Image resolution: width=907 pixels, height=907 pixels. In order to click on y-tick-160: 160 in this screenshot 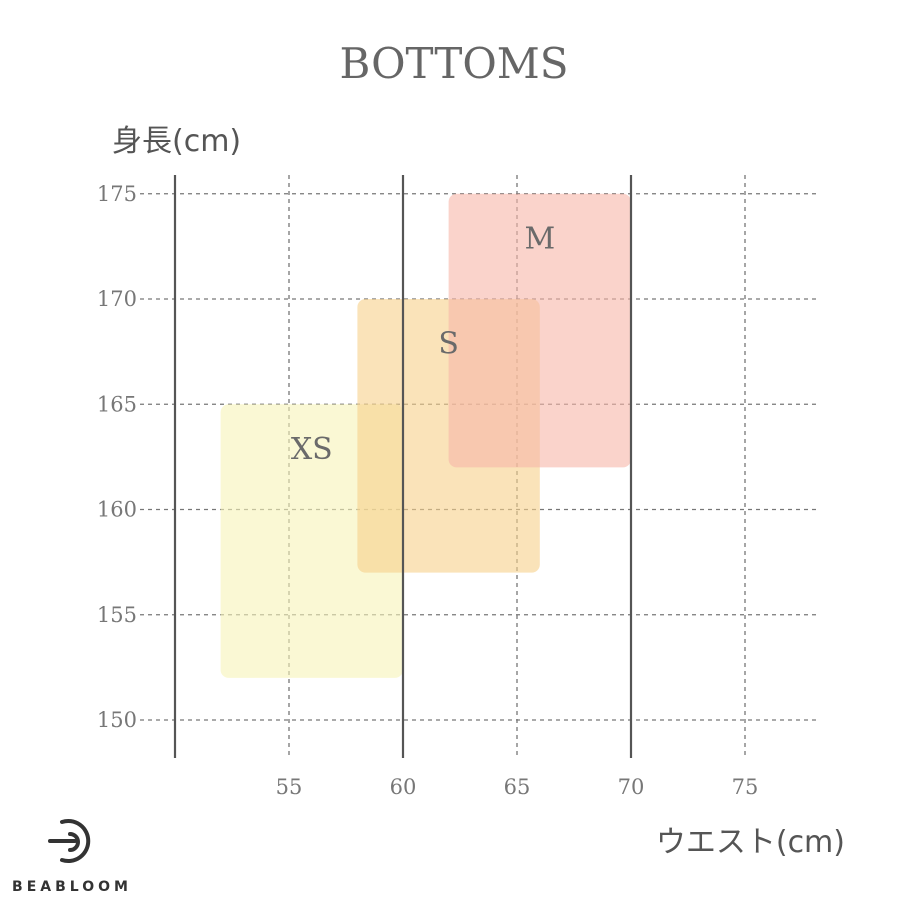, I will do `click(117, 510)`.